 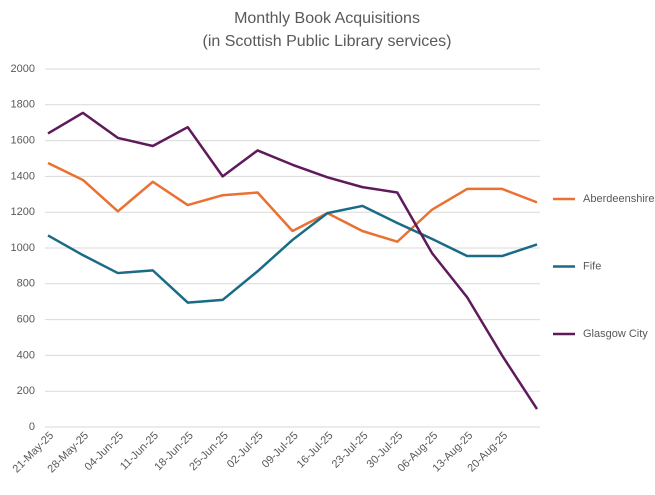 What do you see at coordinates (23, 105) in the screenshot?
I see `y-tick-label: 1800` at bounding box center [23, 105].